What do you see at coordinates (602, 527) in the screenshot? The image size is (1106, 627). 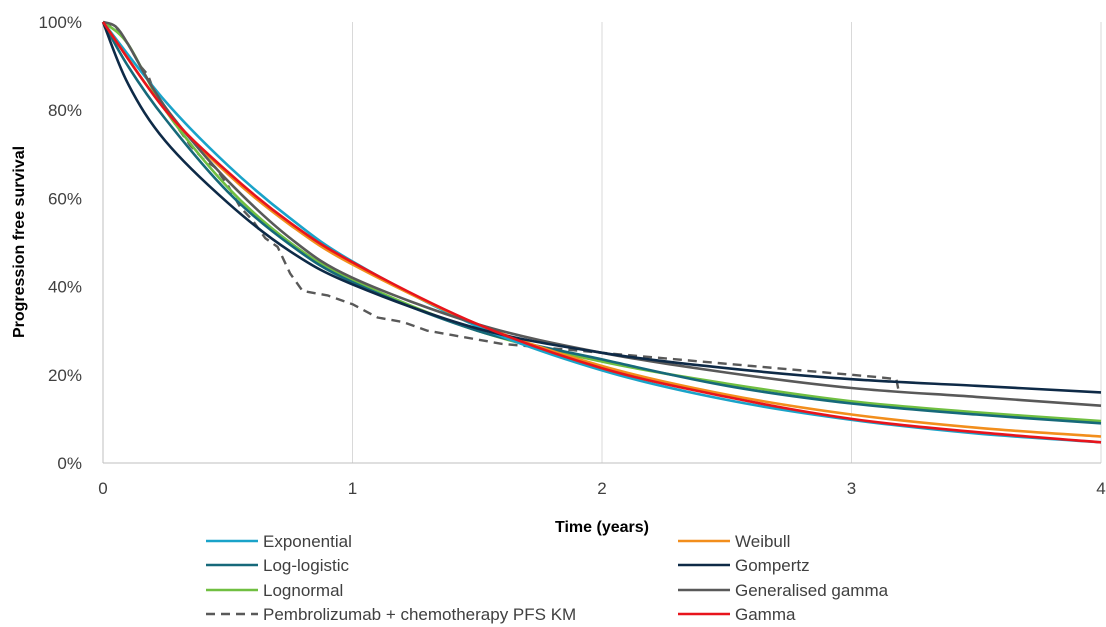 I see `x-axis-title: Time (years)` at bounding box center [602, 527].